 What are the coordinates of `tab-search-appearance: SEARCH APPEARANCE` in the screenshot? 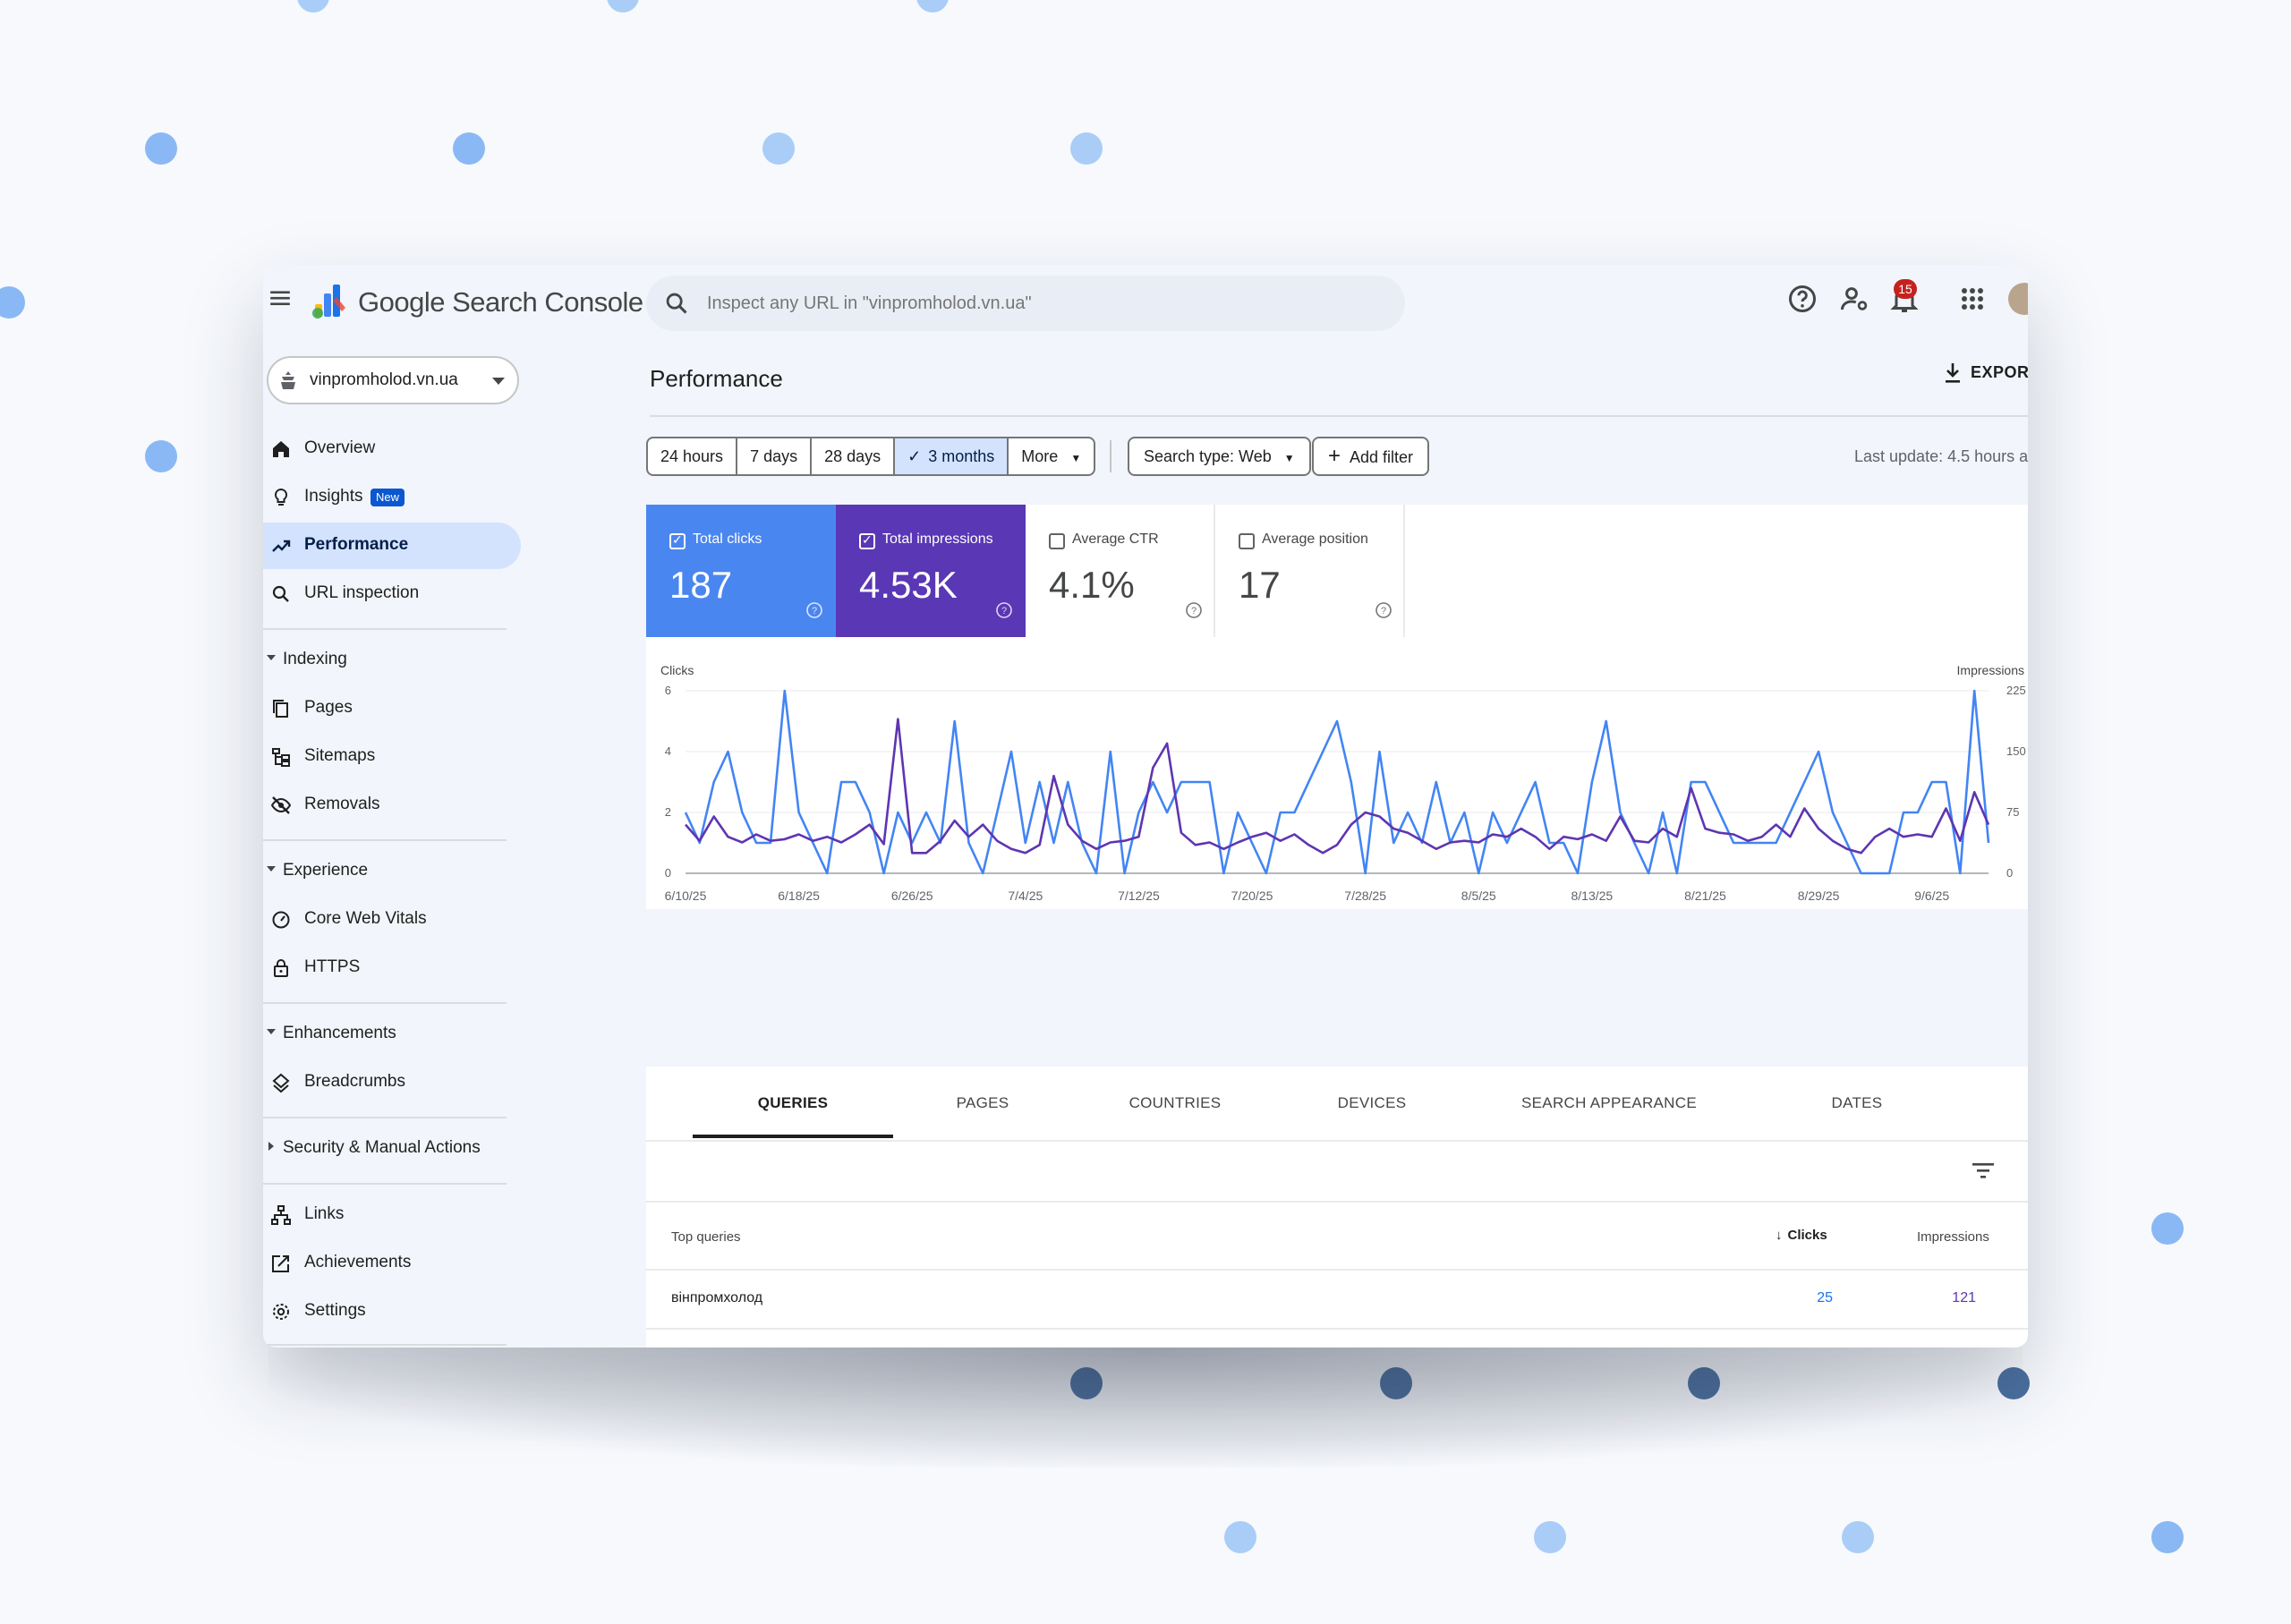 It's located at (1609, 1102).